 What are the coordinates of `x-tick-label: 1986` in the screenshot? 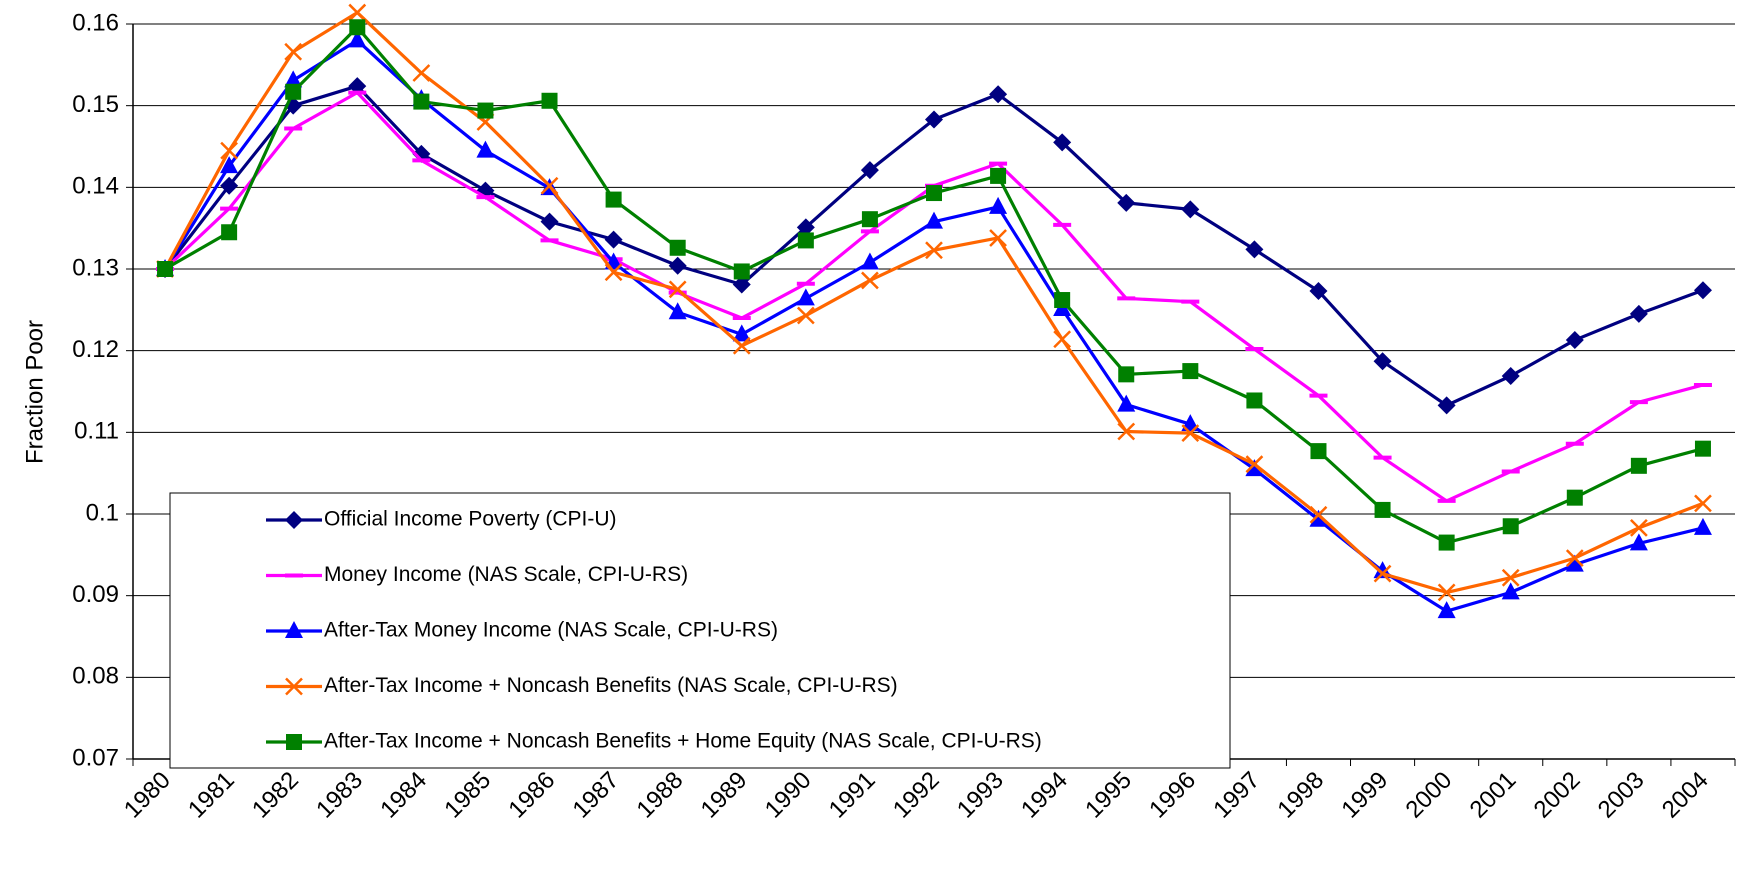 It's located at (531, 795).